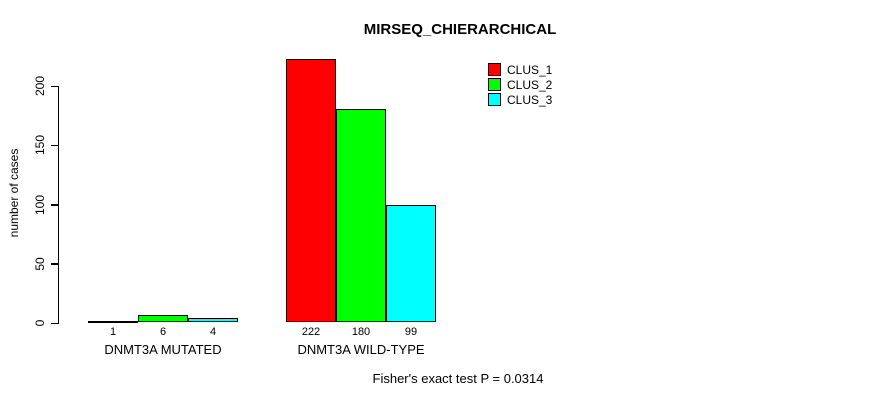  What do you see at coordinates (113, 332) in the screenshot?
I see `bar-value-label: 1` at bounding box center [113, 332].